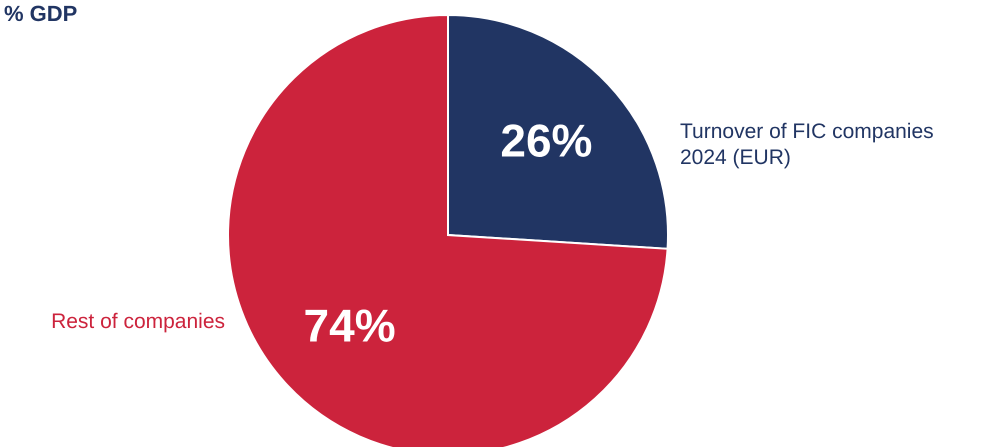  What do you see at coordinates (41, 13) in the screenshot?
I see `chart-title: % GDP` at bounding box center [41, 13].